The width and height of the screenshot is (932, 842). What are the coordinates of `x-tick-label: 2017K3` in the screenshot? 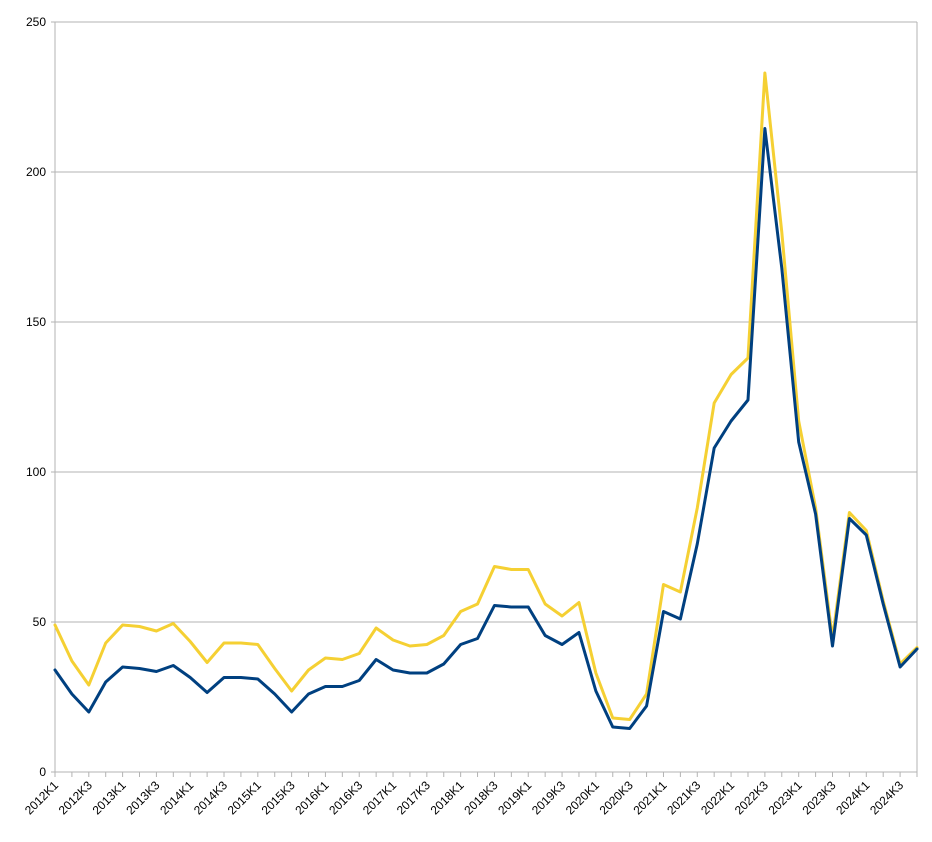 It's located at (413, 797).